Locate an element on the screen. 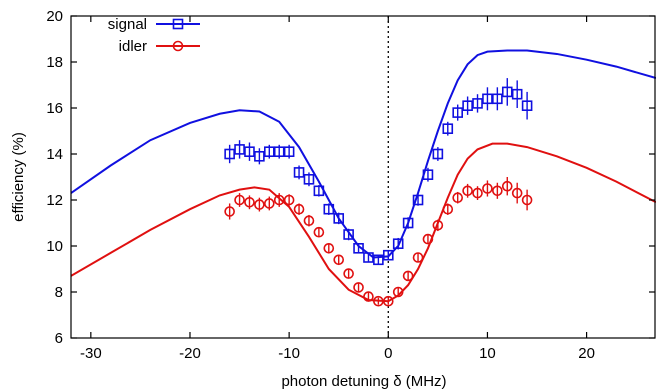 This screenshot has height=392, width=656. y-tick-label: 12 is located at coordinates (54, 200).